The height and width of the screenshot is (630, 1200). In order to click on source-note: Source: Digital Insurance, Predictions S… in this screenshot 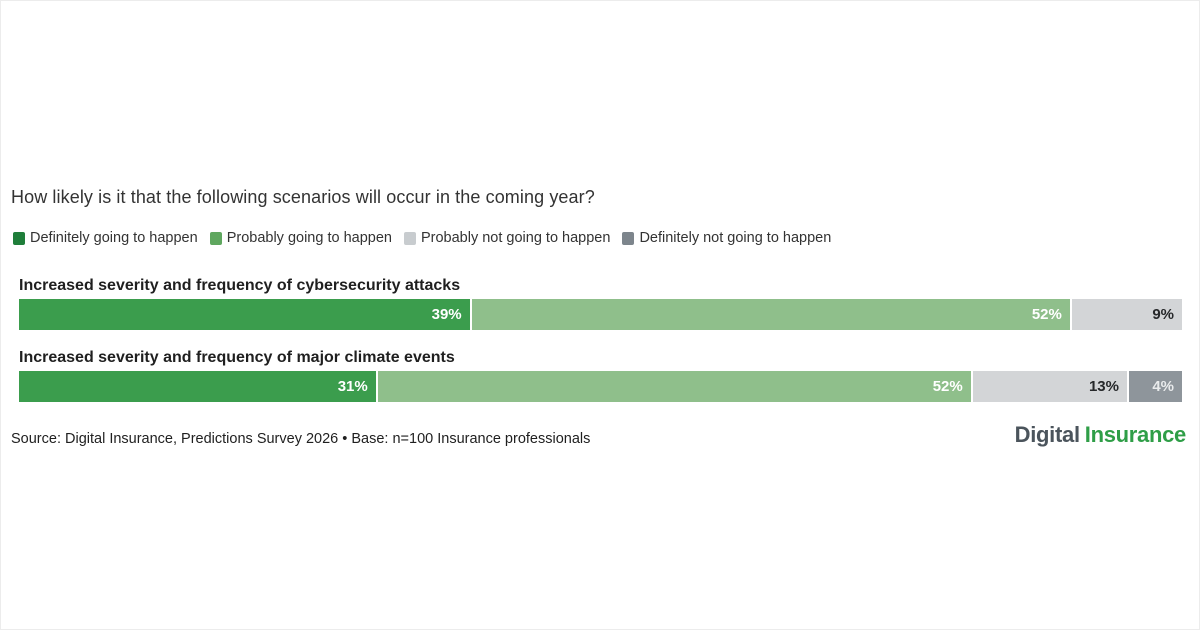, I will do `click(301, 439)`.